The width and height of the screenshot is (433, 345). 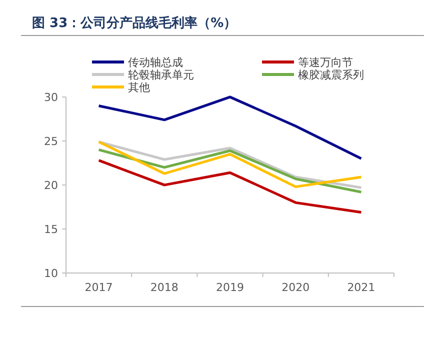 I want to click on legend-label: 其他, so click(x=139, y=87).